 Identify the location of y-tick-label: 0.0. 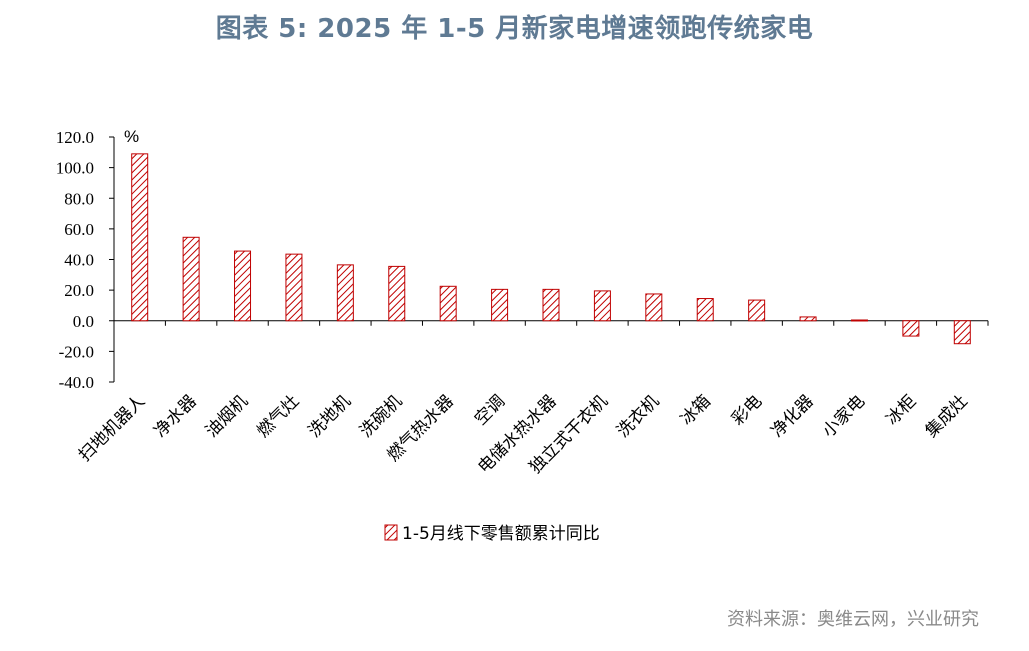
(83, 321).